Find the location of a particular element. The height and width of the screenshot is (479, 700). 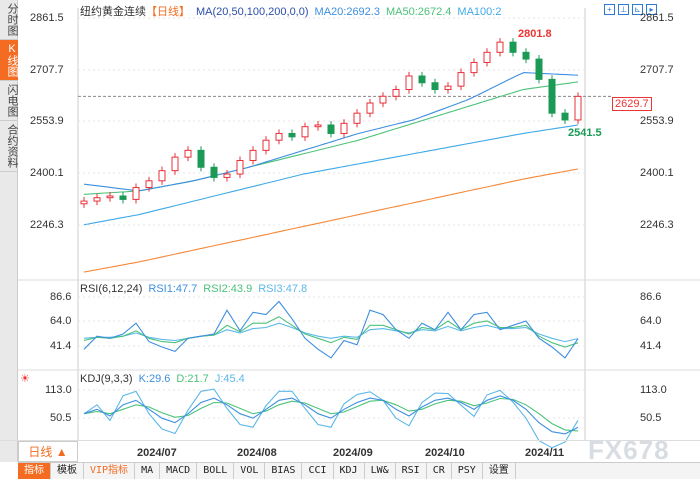

crosshair-icon: + is located at coordinates (609, 9).